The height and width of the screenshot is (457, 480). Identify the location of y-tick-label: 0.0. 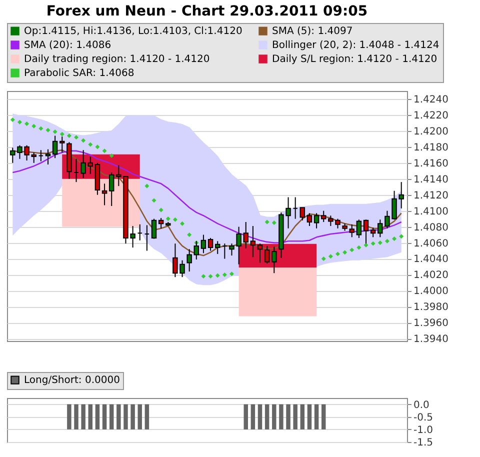
(422, 405).